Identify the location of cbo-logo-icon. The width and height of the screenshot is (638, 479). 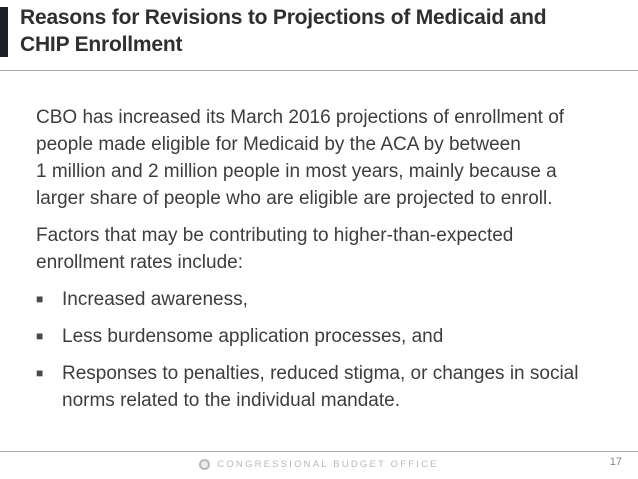
(205, 464).